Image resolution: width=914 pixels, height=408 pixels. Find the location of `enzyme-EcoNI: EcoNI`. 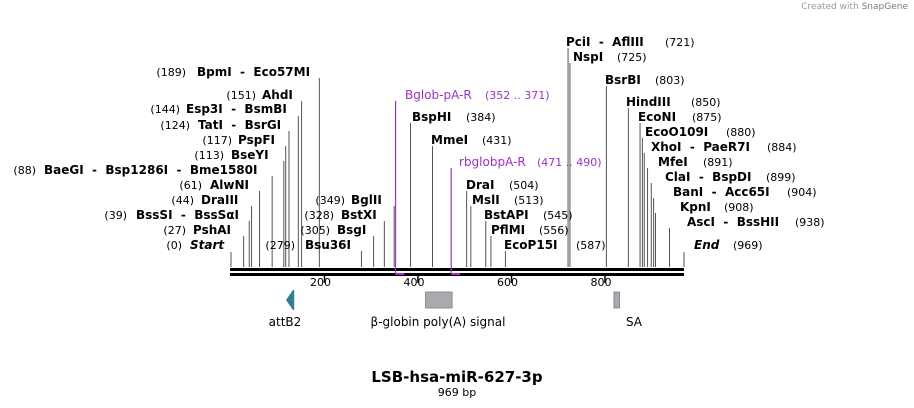

enzyme-EcoNI: EcoNI is located at coordinates (657, 117).